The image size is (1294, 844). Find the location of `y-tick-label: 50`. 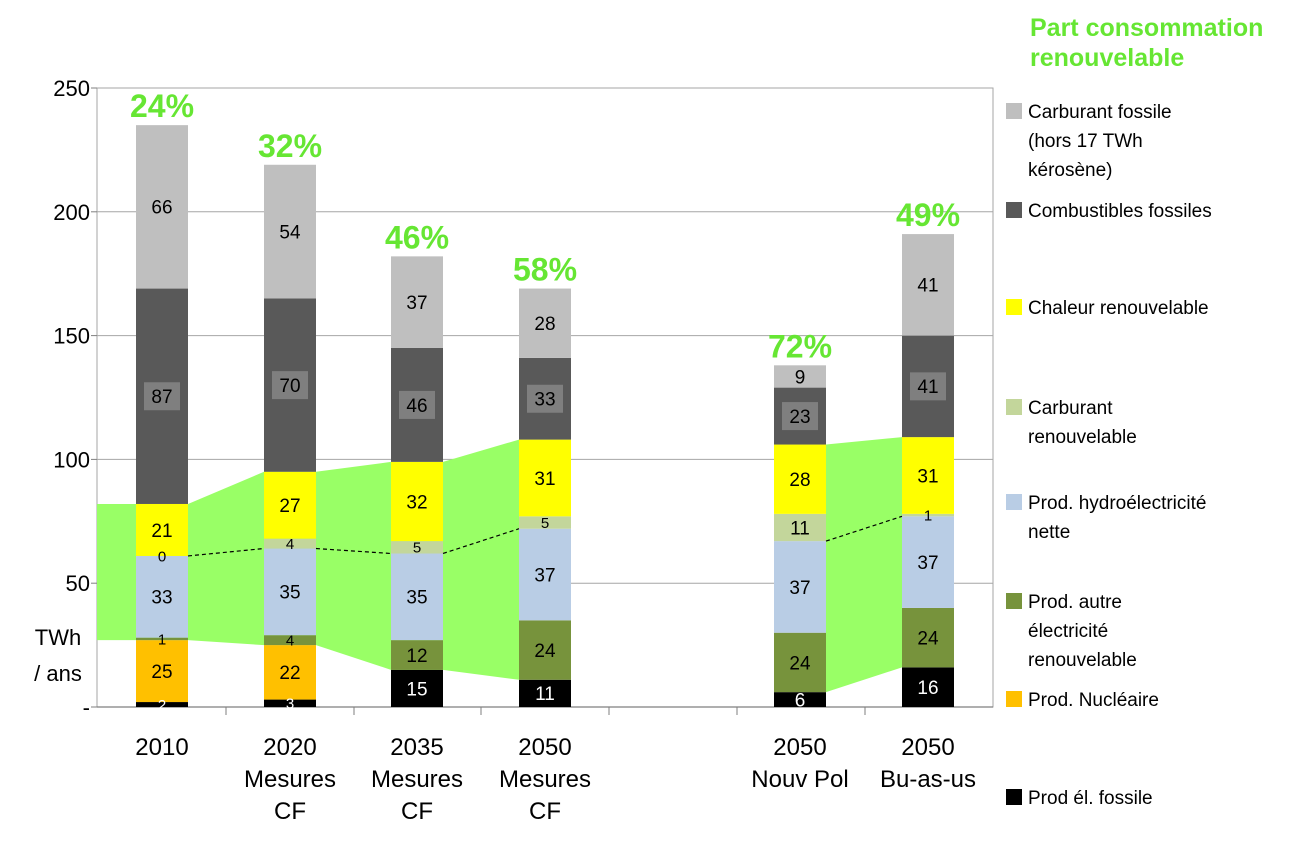

y-tick-label: 50 is located at coordinates (78, 583).